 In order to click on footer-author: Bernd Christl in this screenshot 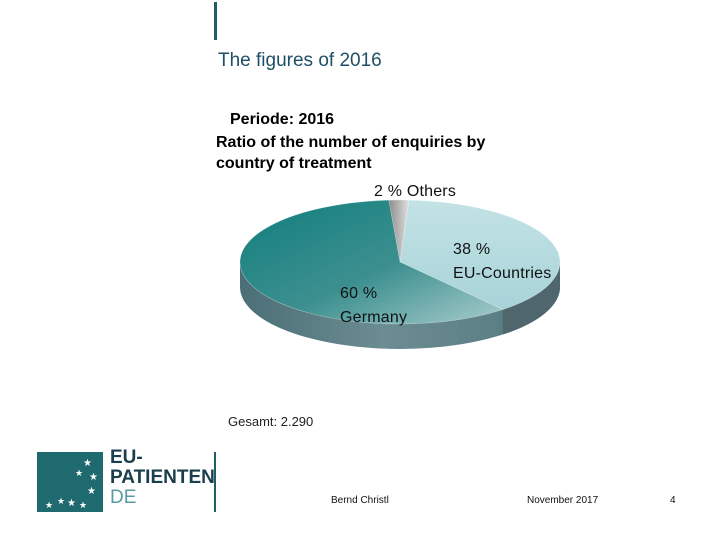, I will do `click(360, 500)`.